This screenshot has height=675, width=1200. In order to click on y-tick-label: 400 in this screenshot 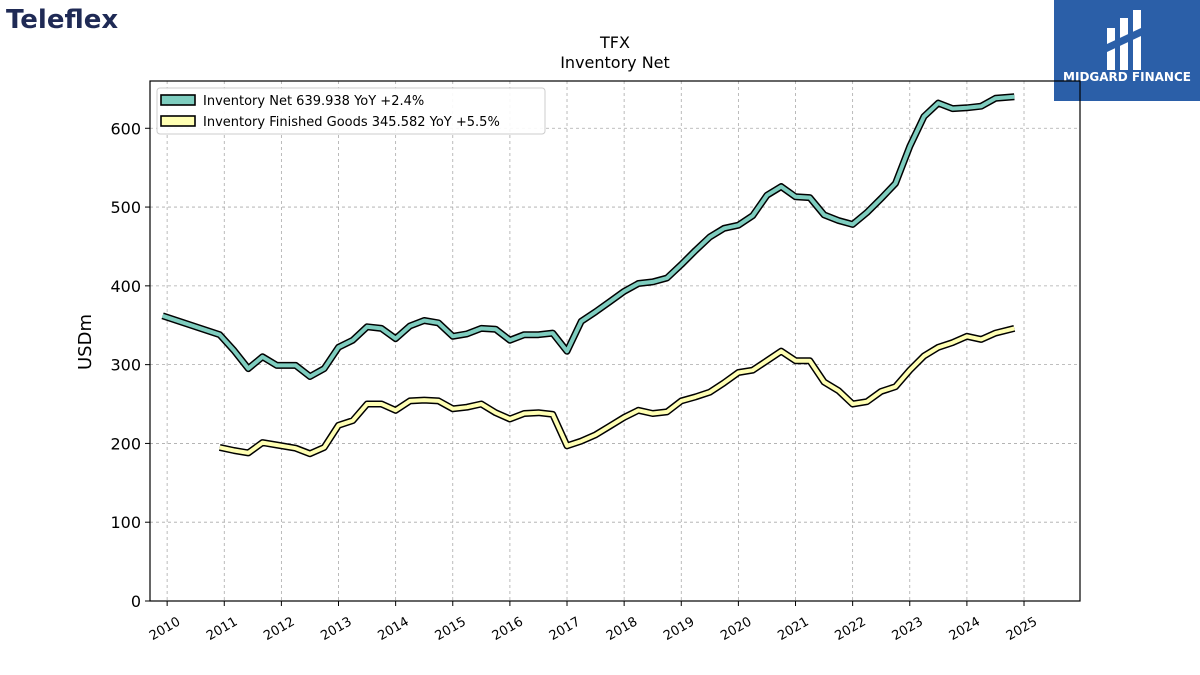, I will do `click(125, 286)`.